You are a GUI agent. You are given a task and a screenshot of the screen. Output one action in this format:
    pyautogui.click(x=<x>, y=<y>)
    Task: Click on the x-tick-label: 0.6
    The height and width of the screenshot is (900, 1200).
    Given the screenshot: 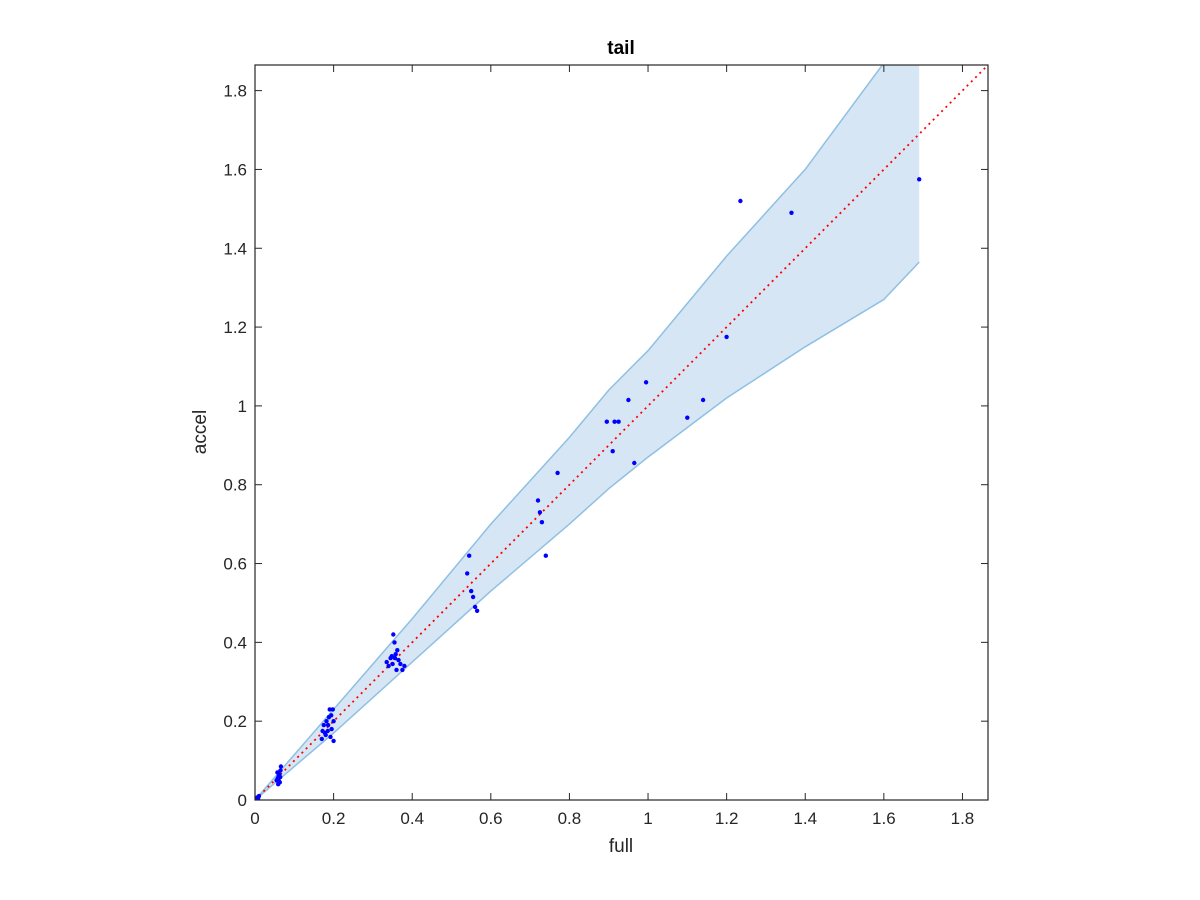 What is the action you would take?
    pyautogui.click(x=491, y=818)
    